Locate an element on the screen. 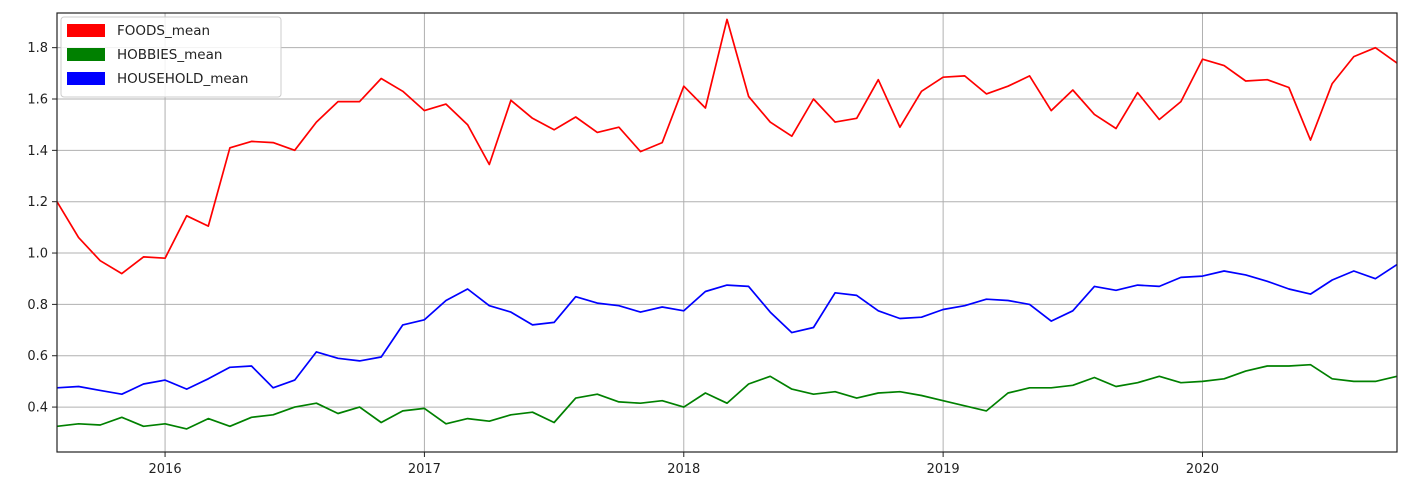  y-axis: 0.4 0.6 0.8 1.0 1.2 1.4 1.6 1.8 is located at coordinates (42, 228).